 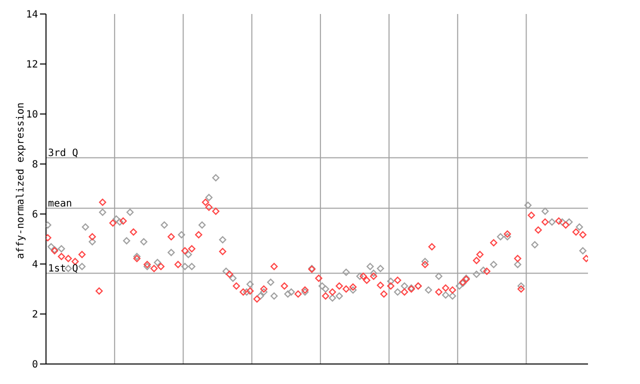 I want to click on y-tick-label: 0, so click(x=35, y=365).